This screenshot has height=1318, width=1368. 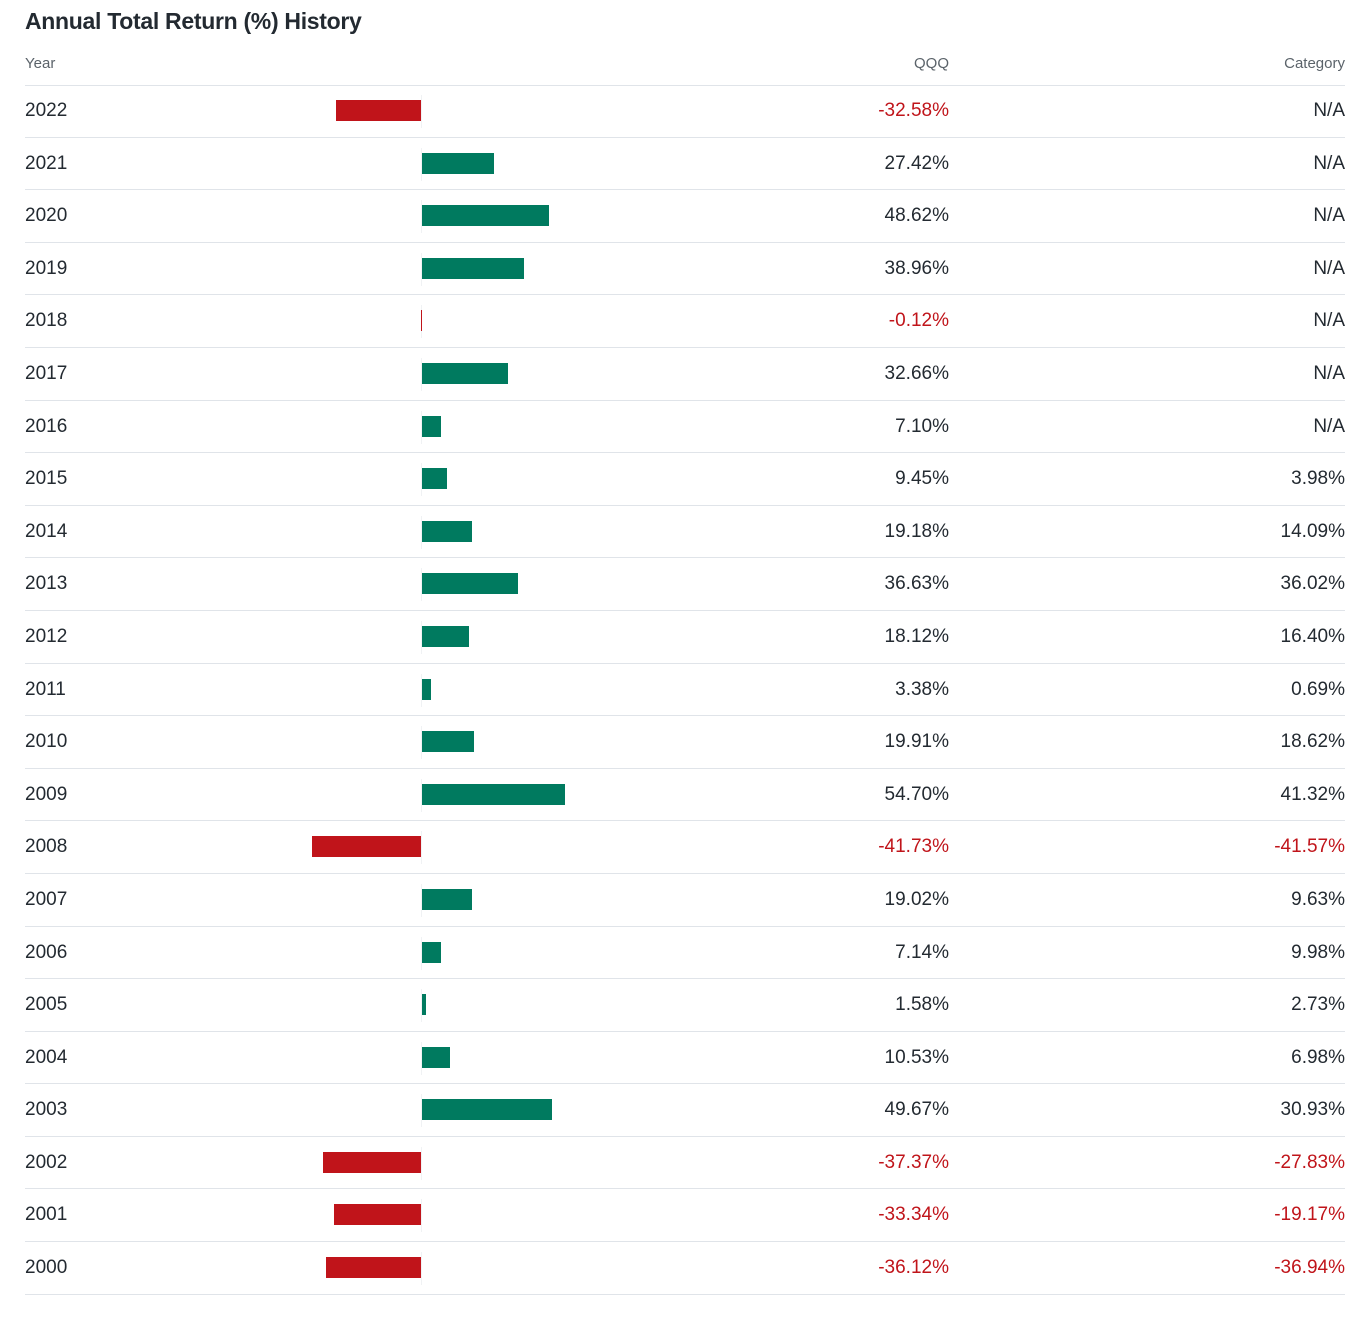 I want to click on year-cell: 2008, so click(x=46, y=847).